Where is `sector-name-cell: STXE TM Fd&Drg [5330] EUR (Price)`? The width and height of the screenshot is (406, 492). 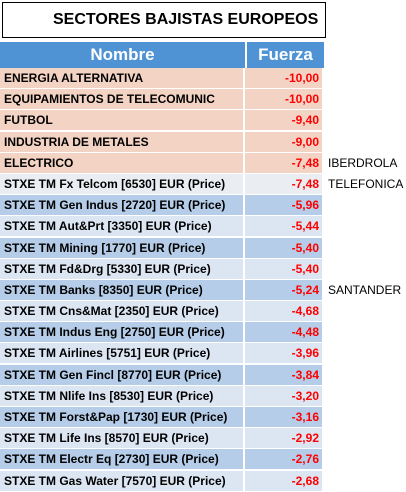 sector-name-cell: STXE TM Fd&Drg [5330] EUR (Price) is located at coordinates (121, 268).